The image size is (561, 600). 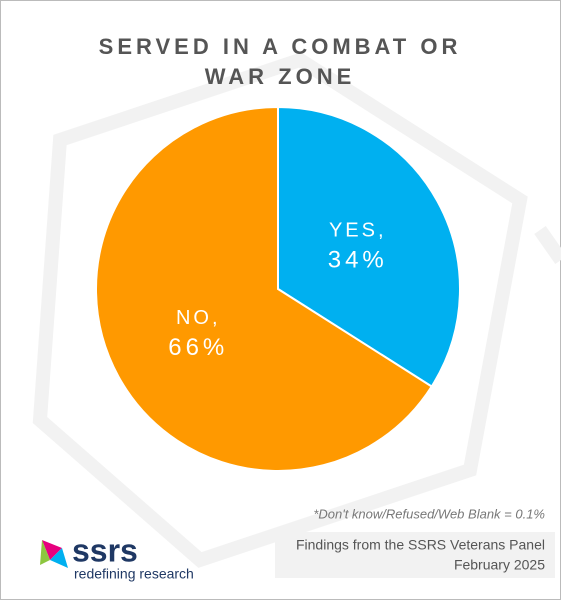 I want to click on logo-tagline: redefining research, so click(x=134, y=574).